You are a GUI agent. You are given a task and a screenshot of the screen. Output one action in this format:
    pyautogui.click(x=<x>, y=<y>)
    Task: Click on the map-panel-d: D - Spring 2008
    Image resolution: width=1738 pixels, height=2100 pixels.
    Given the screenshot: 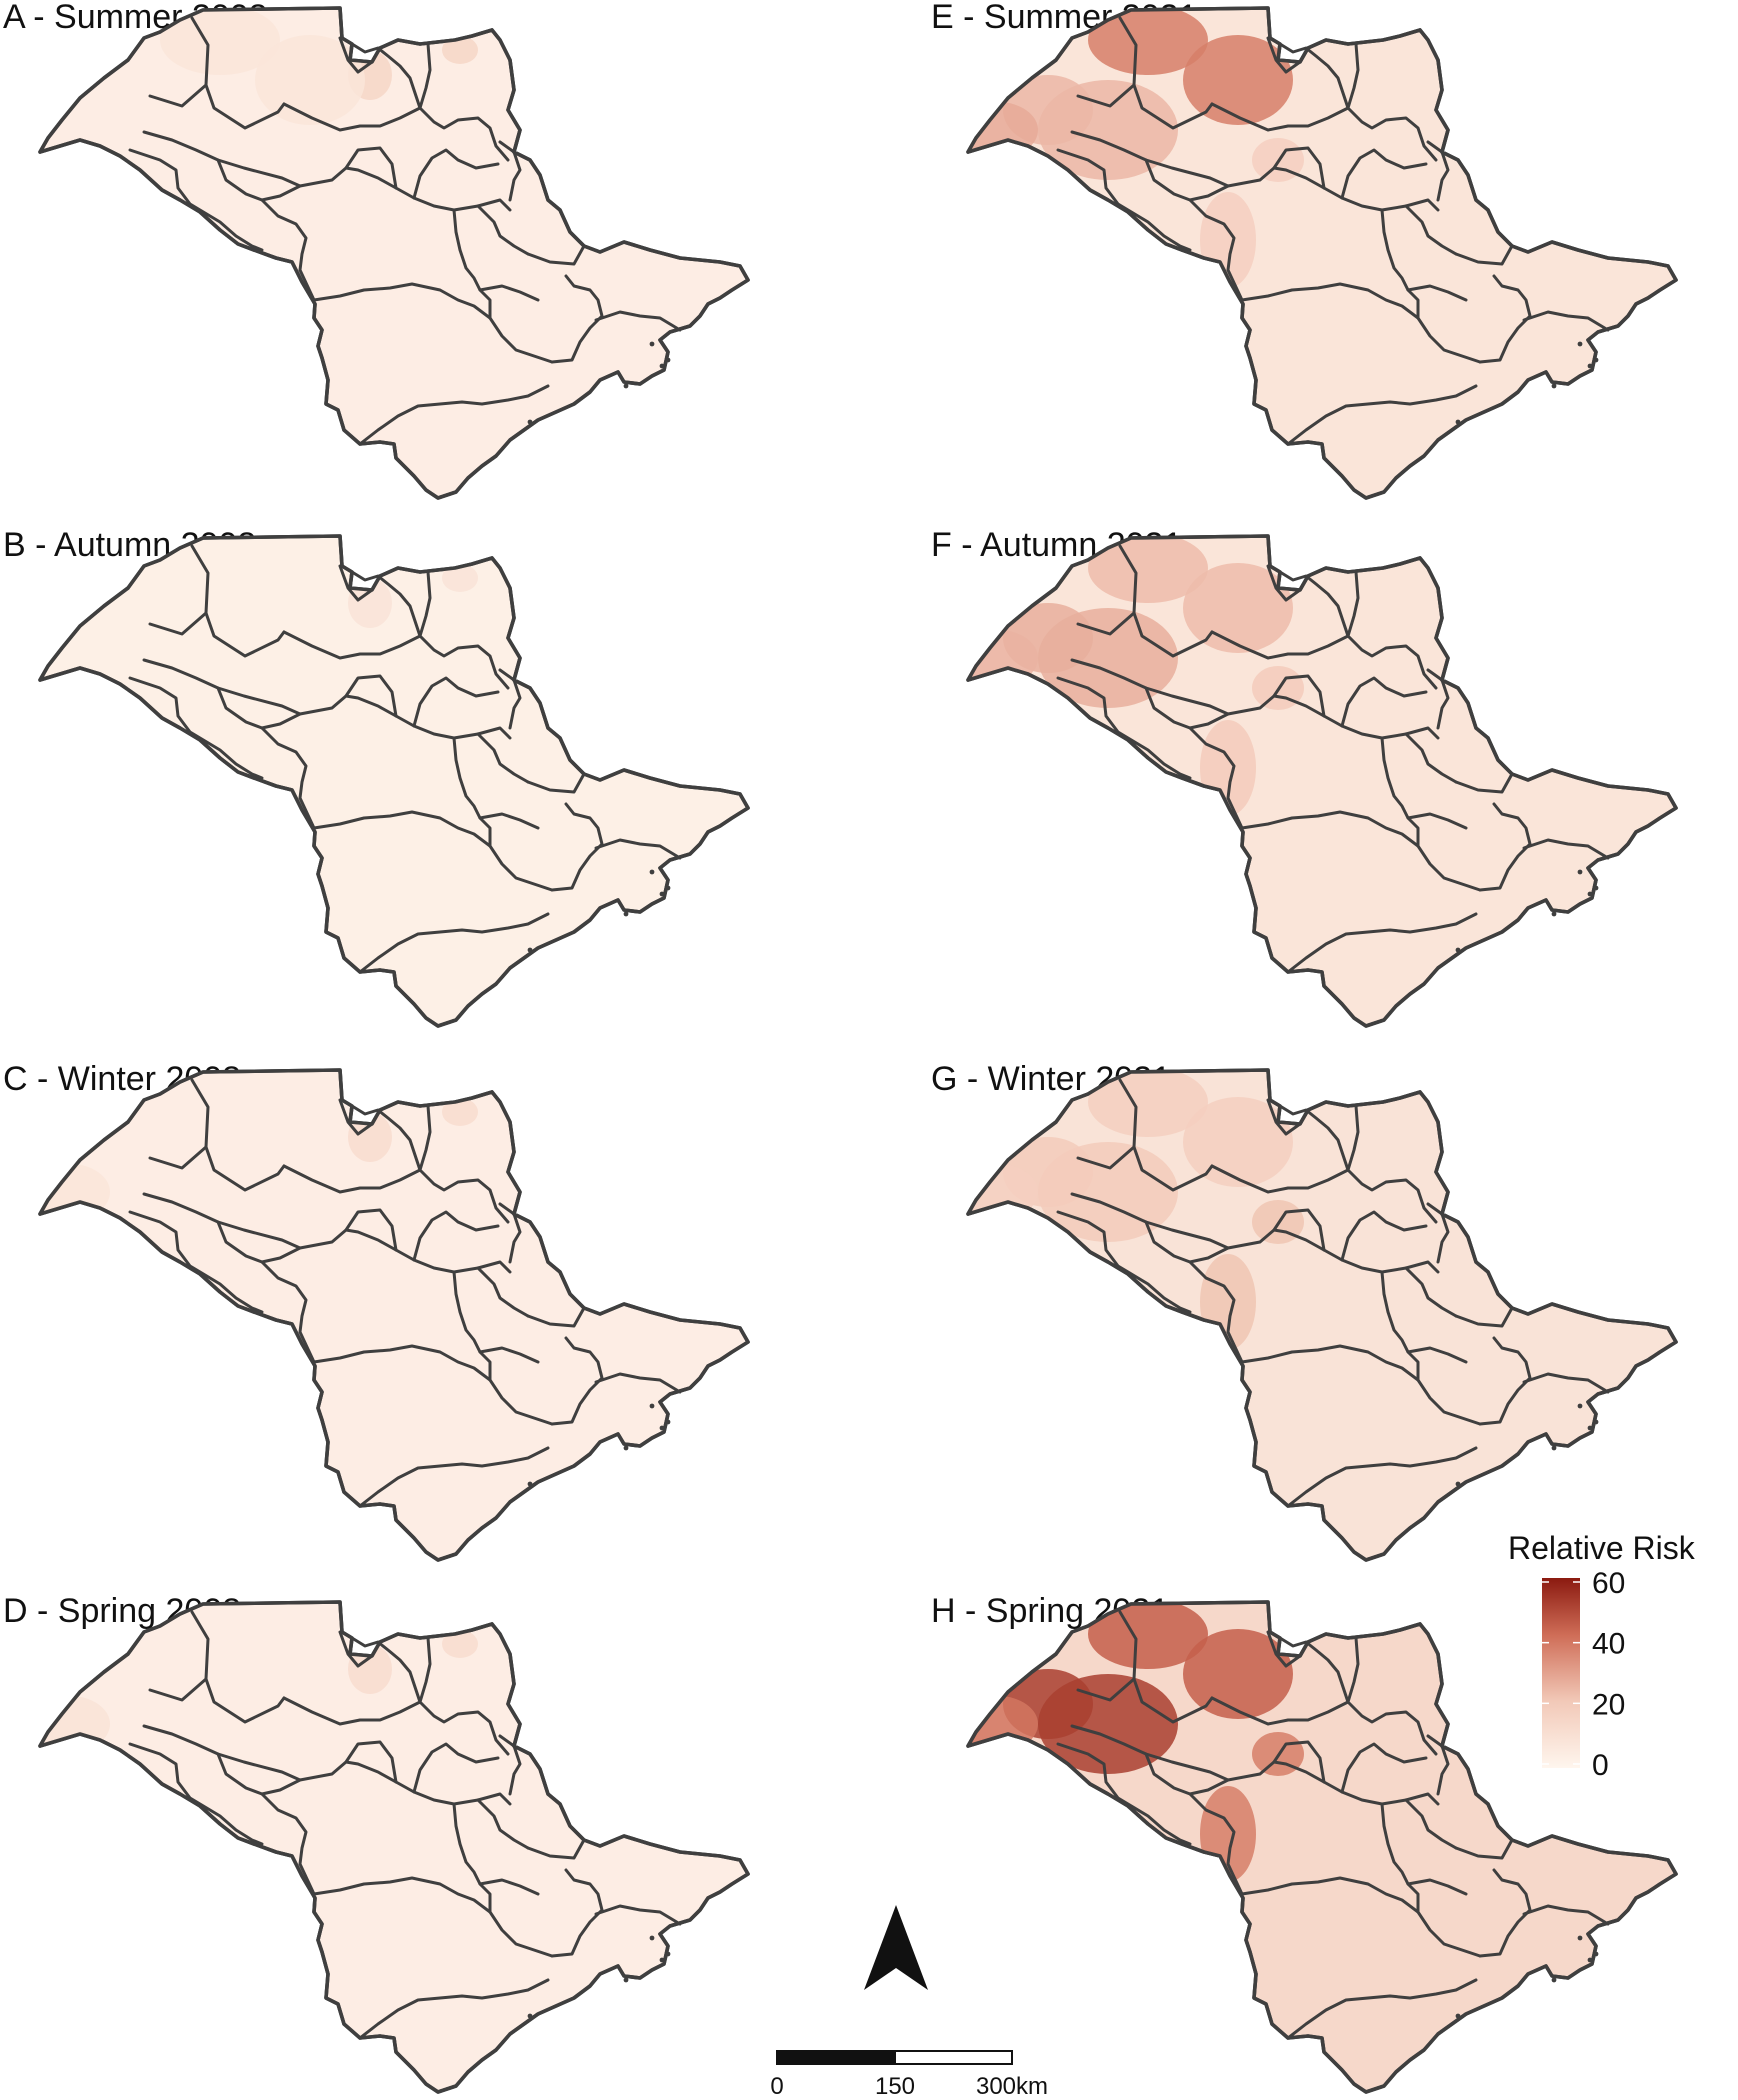 What is the action you would take?
    pyautogui.click(x=376, y=1843)
    